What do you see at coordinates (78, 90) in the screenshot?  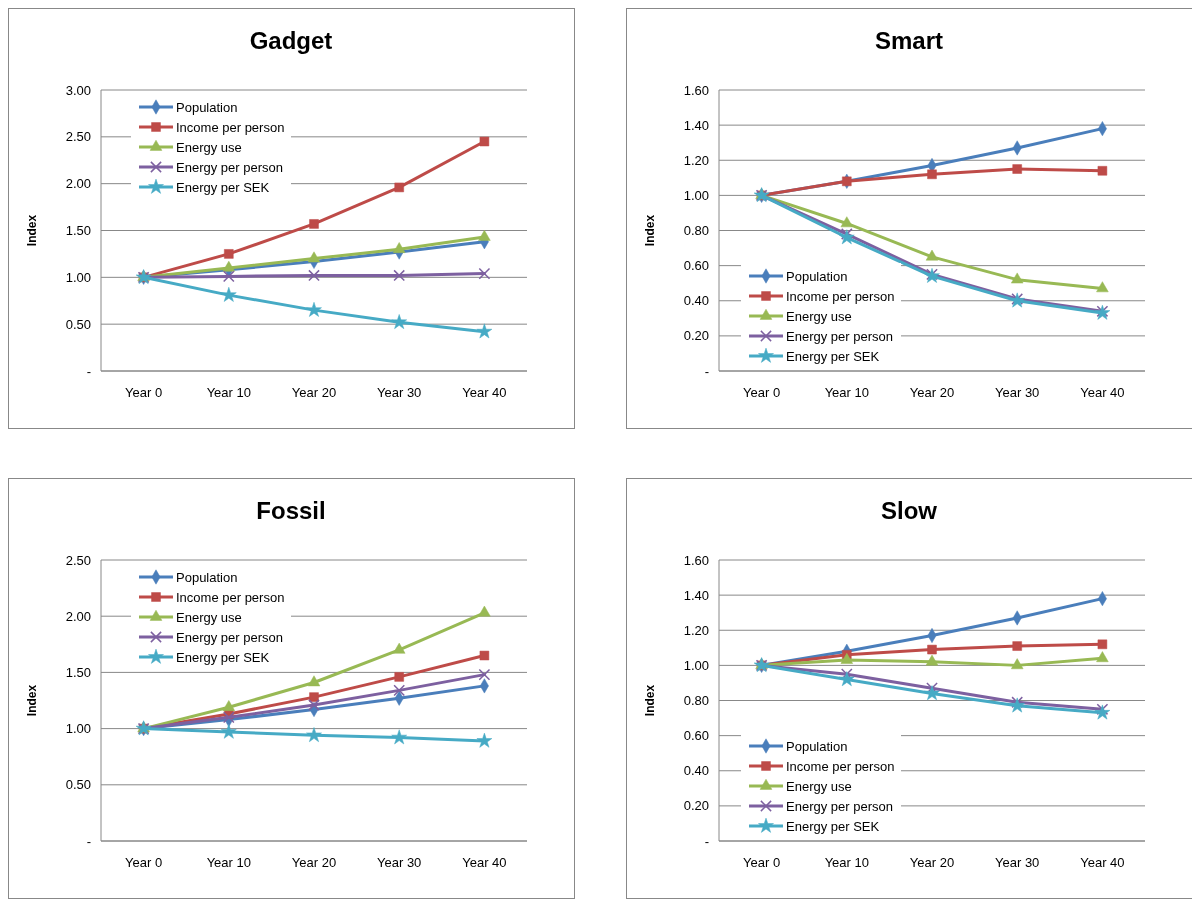 I see `y-tick-label: 3.00` at bounding box center [78, 90].